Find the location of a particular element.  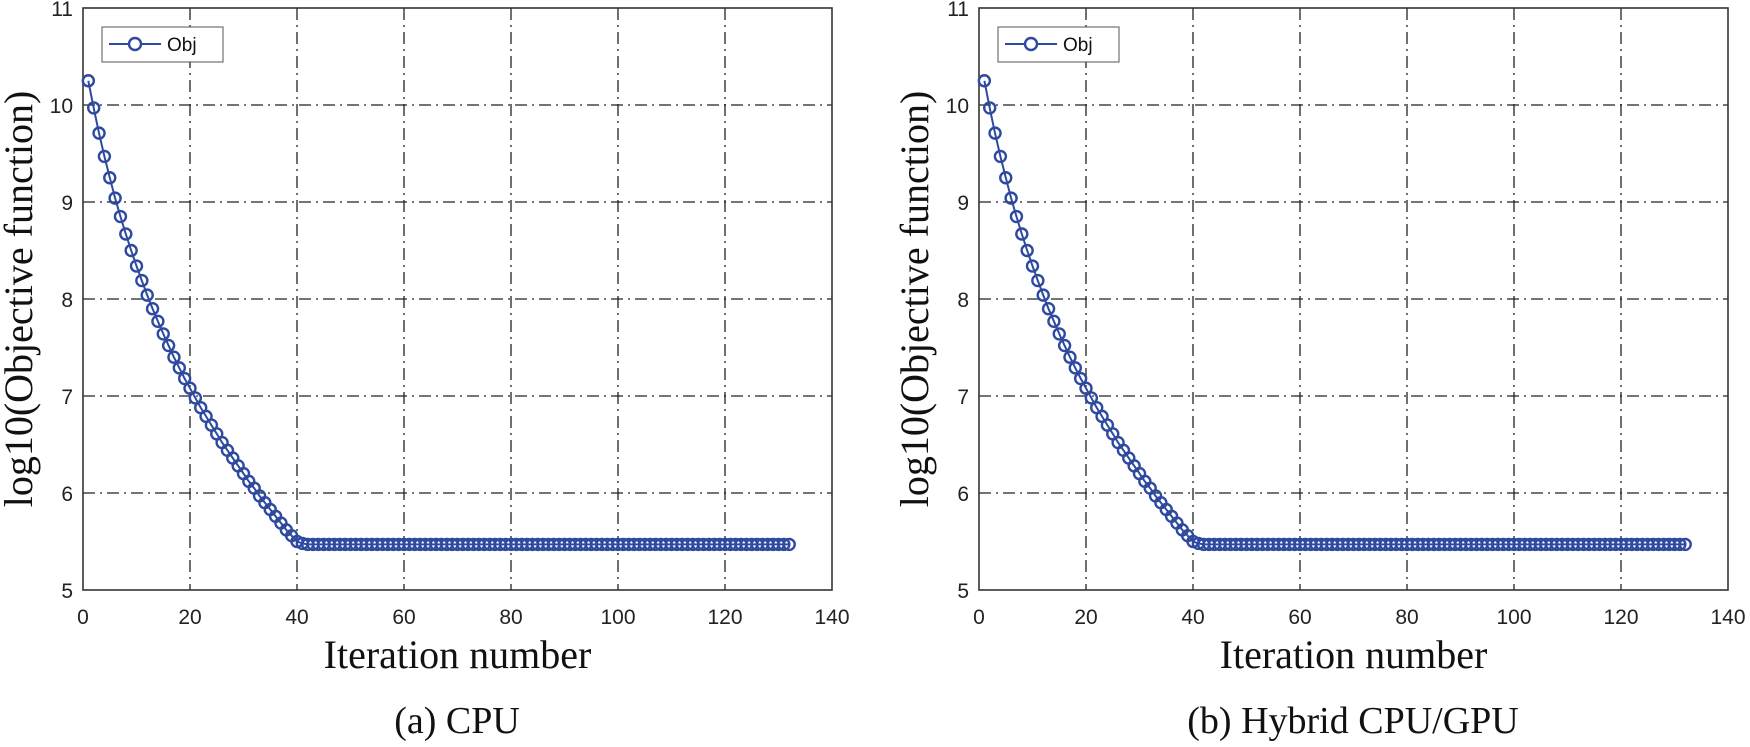

figure-caption: (b) Hybrid CPU/GPU is located at coordinates (1352, 721).